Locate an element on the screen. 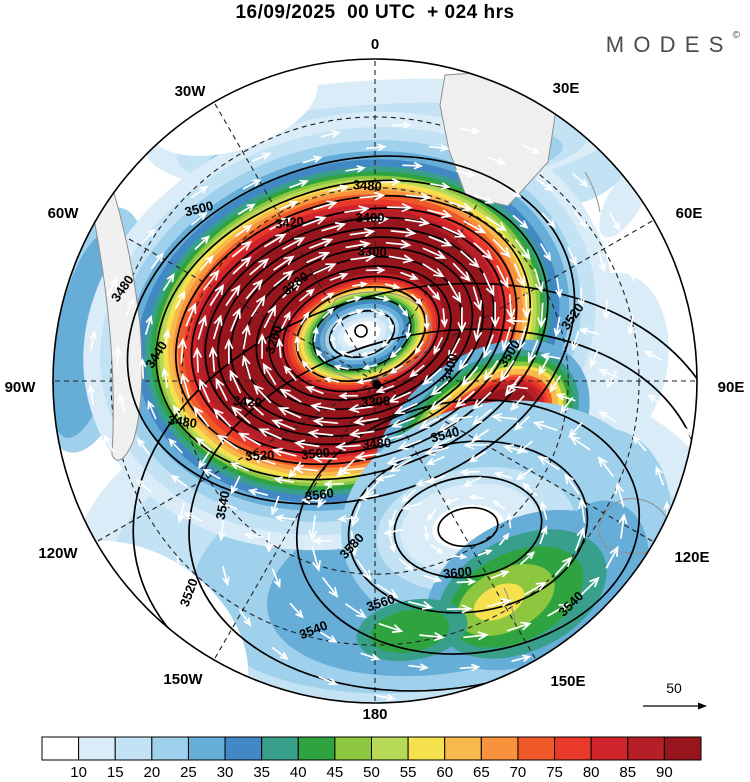 The height and width of the screenshot is (782, 750). geopotential-contour is located at coordinates (468, 527).